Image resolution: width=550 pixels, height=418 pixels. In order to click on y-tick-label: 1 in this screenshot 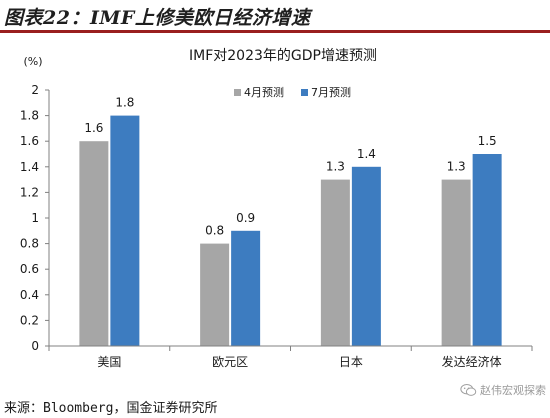, I will do `click(35, 218)`.